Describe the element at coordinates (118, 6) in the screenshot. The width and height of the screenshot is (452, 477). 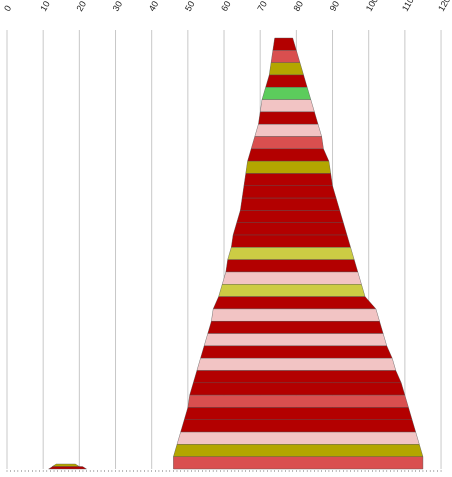
I see `x-tick-label: 30` at that location.